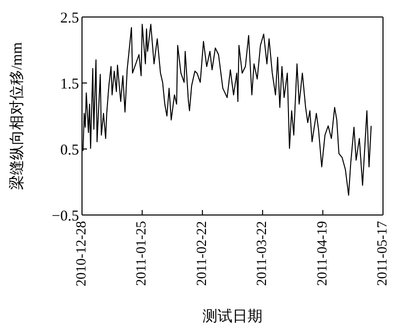 Image resolution: width=400 pixels, height=333 pixels. I want to click on x-tick-label: 2011-04-19, so click(322, 253).